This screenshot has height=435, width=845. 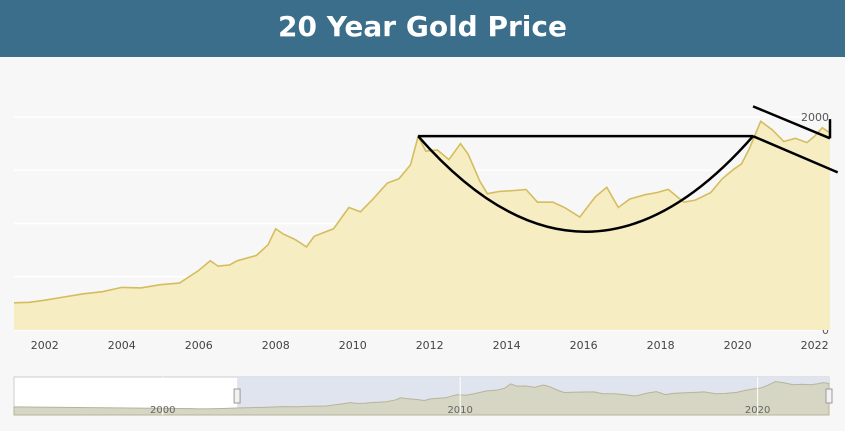 I want to click on navigator-tick-label: 2020, so click(x=757, y=410).